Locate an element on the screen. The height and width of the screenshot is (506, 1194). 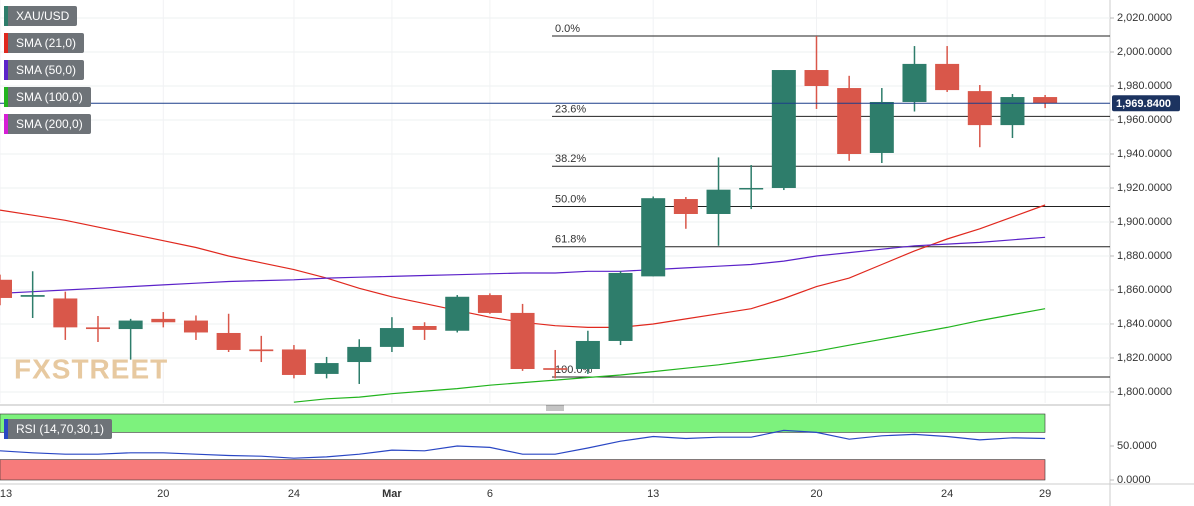
fib-label: 50.0% is located at coordinates (570, 199).